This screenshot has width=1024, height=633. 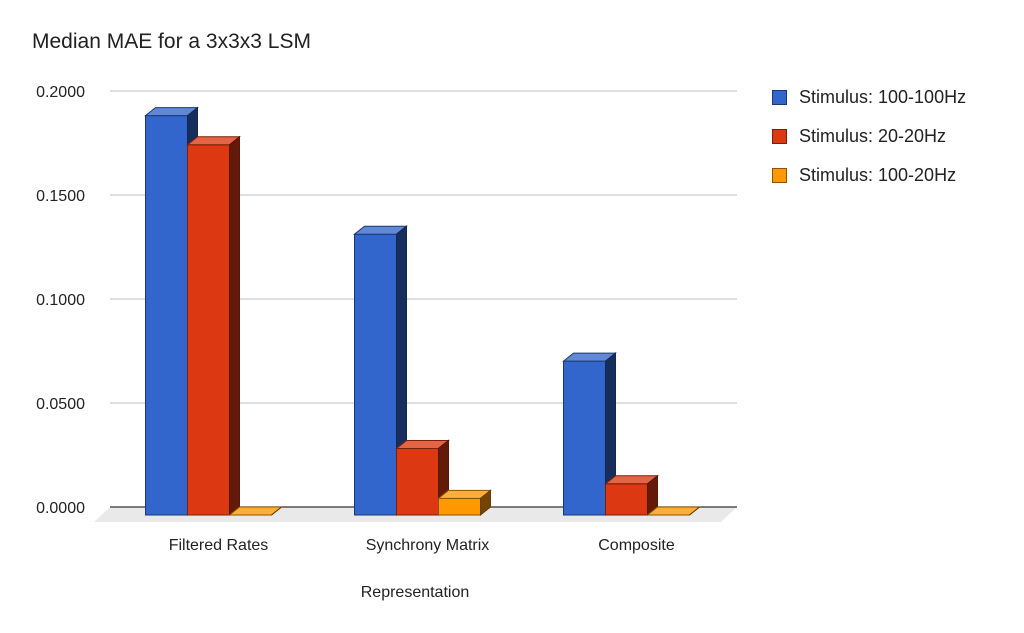 I want to click on legend-item: Stimulus: 100-100Hz, so click(x=869, y=97).